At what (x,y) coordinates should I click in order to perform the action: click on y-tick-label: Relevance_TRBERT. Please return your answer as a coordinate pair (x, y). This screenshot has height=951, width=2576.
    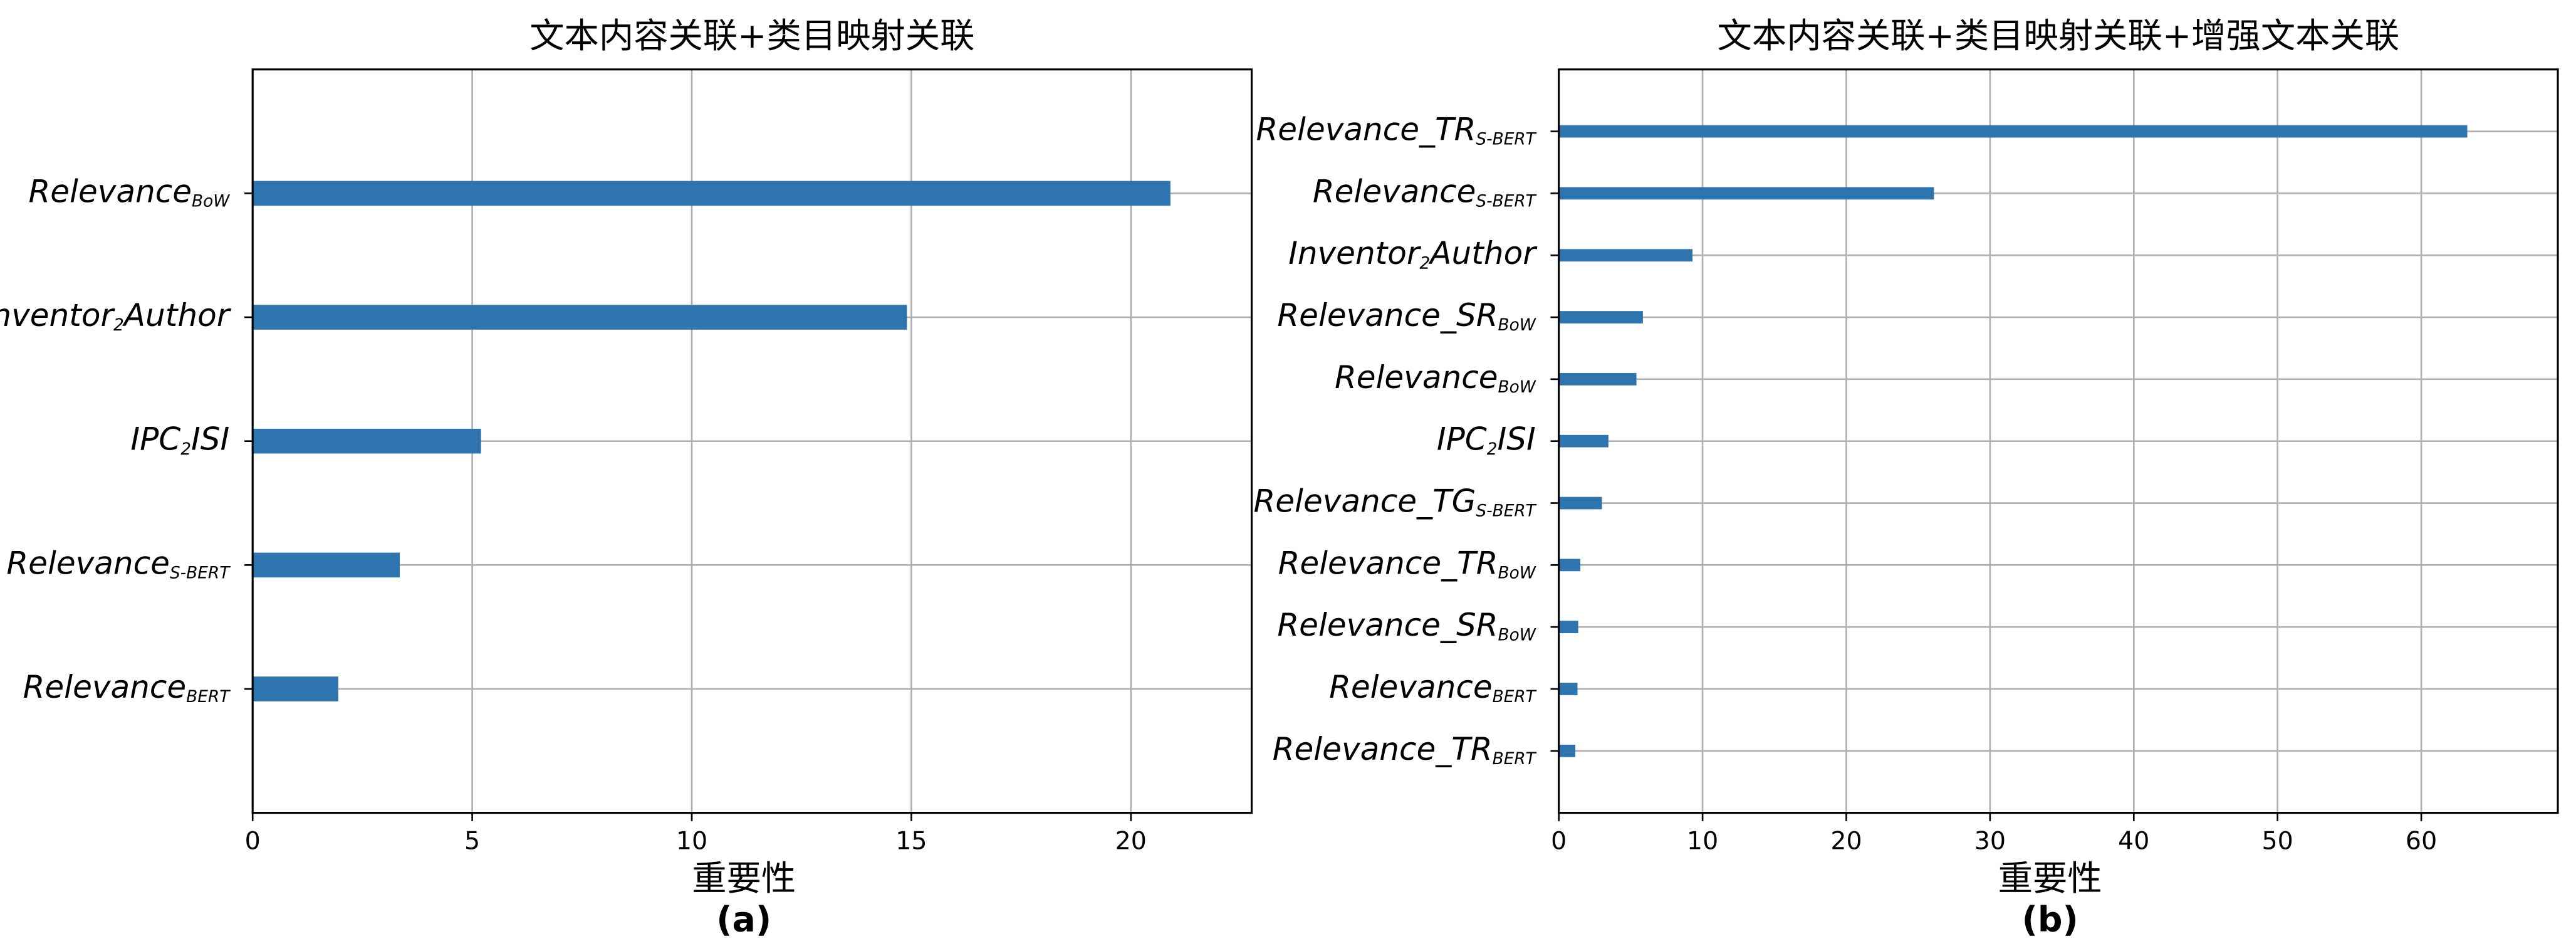
    Looking at the image, I should click on (1405, 749).